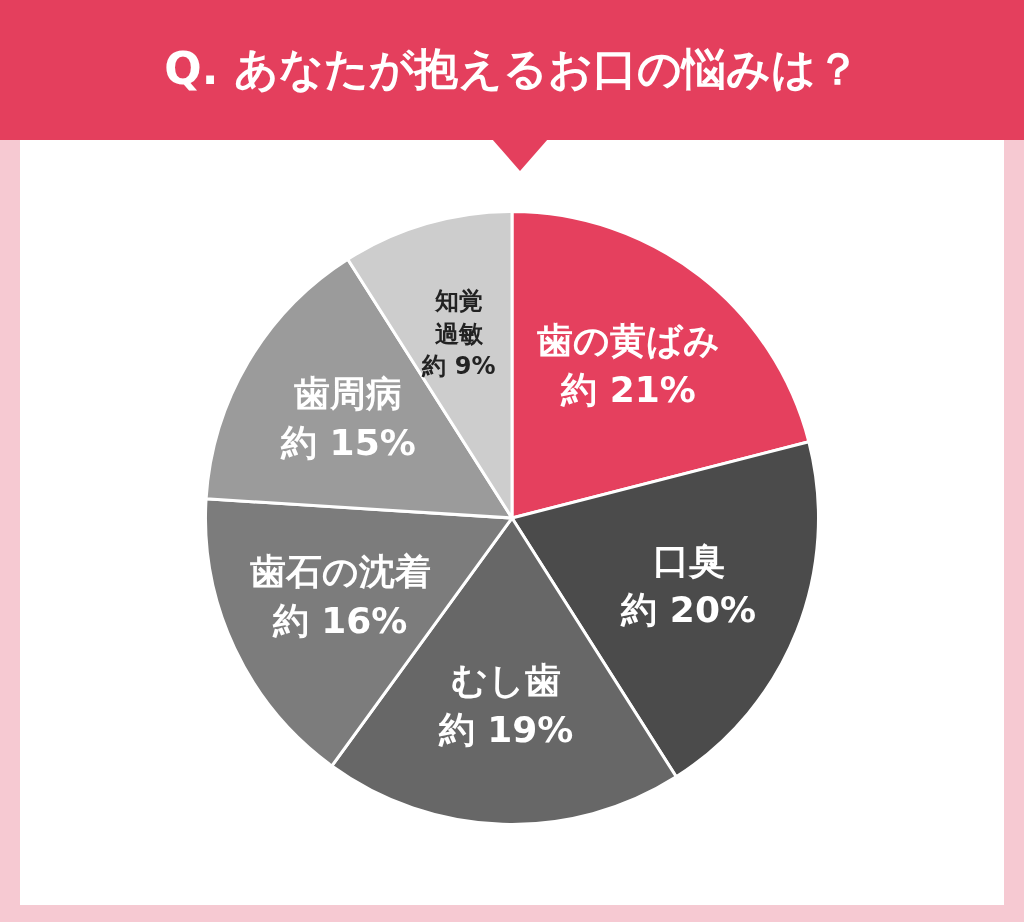 This screenshot has height=922, width=1024. I want to click on data-label: 約 15%, so click(348, 442).